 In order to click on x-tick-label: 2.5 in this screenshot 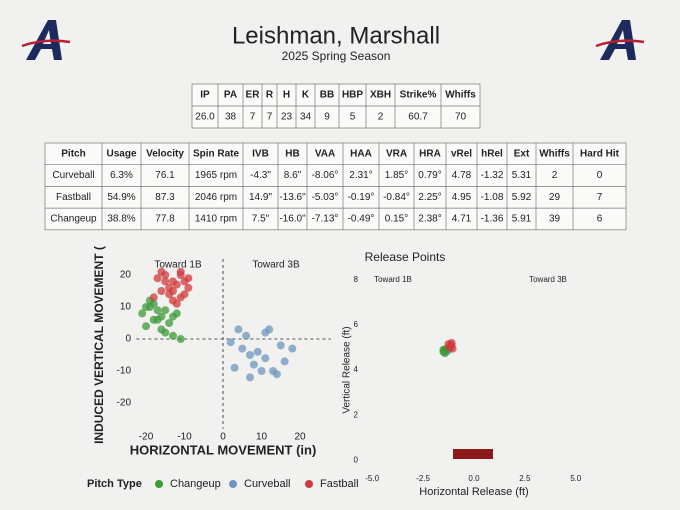, I will do `click(525, 478)`.